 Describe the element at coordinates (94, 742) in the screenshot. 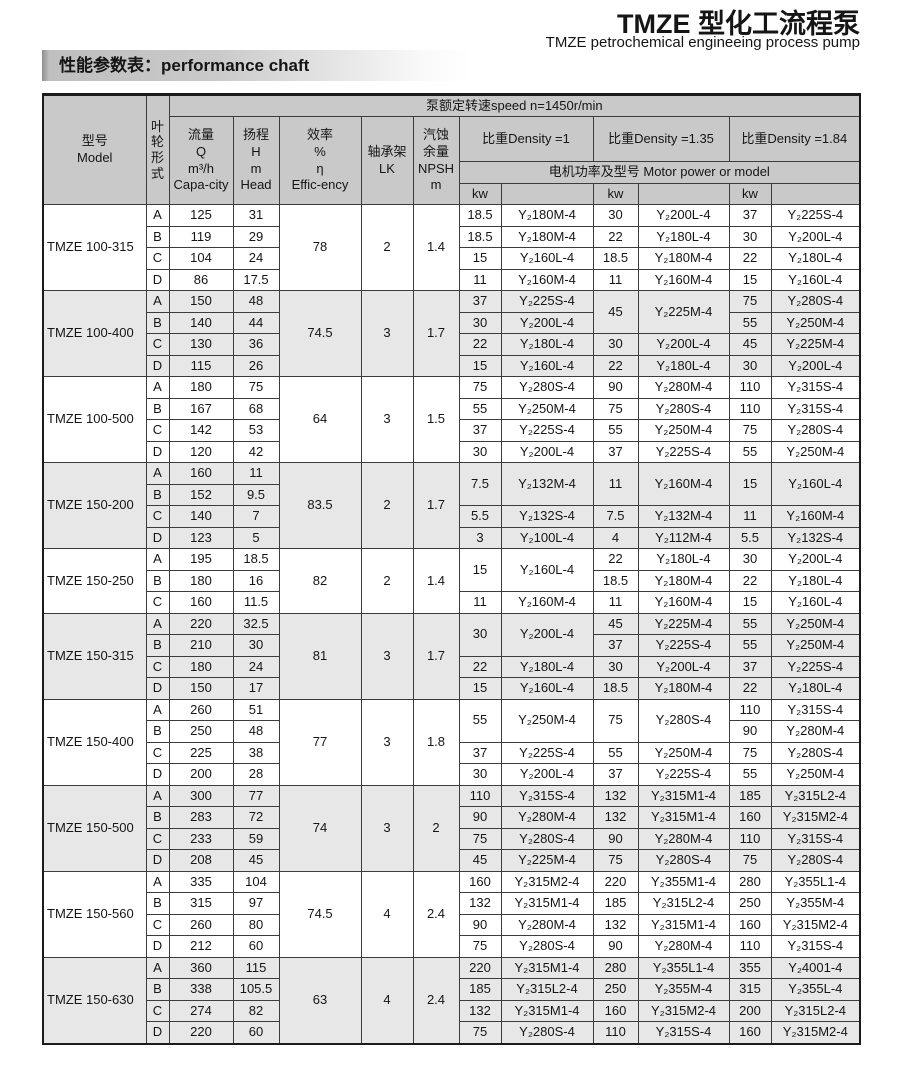

I see `model-cell: TMZE 150-400` at that location.